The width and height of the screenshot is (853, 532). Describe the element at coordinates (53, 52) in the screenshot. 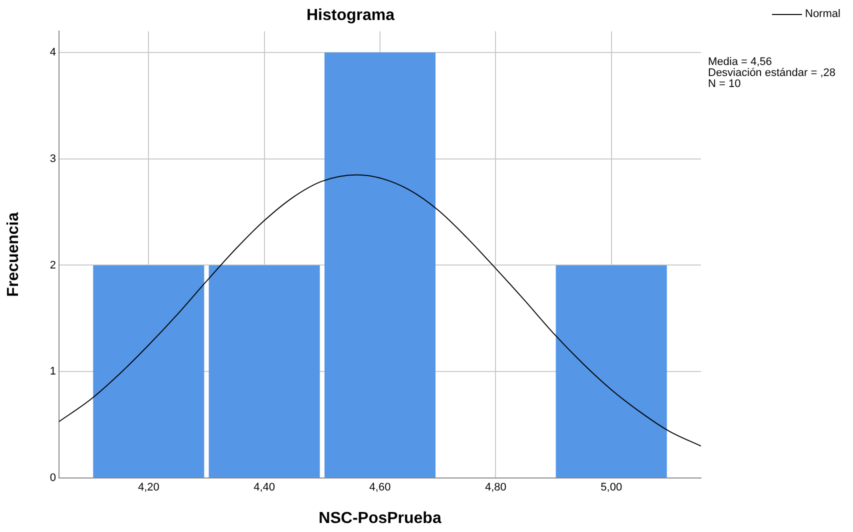

I see `y-tick-label: 4` at that location.